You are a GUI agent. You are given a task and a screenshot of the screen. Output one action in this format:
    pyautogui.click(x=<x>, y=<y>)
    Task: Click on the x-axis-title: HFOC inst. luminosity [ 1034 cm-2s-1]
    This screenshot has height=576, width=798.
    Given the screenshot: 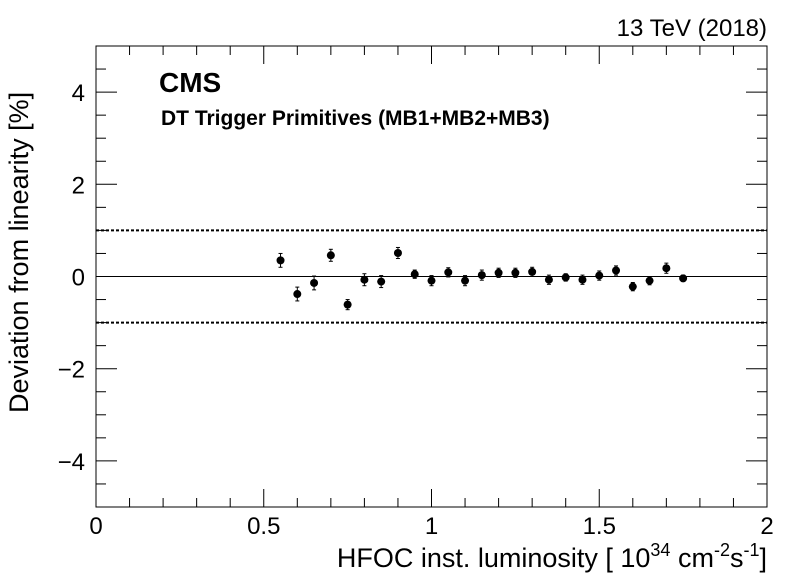 What is the action you would take?
    pyautogui.click(x=552, y=556)
    